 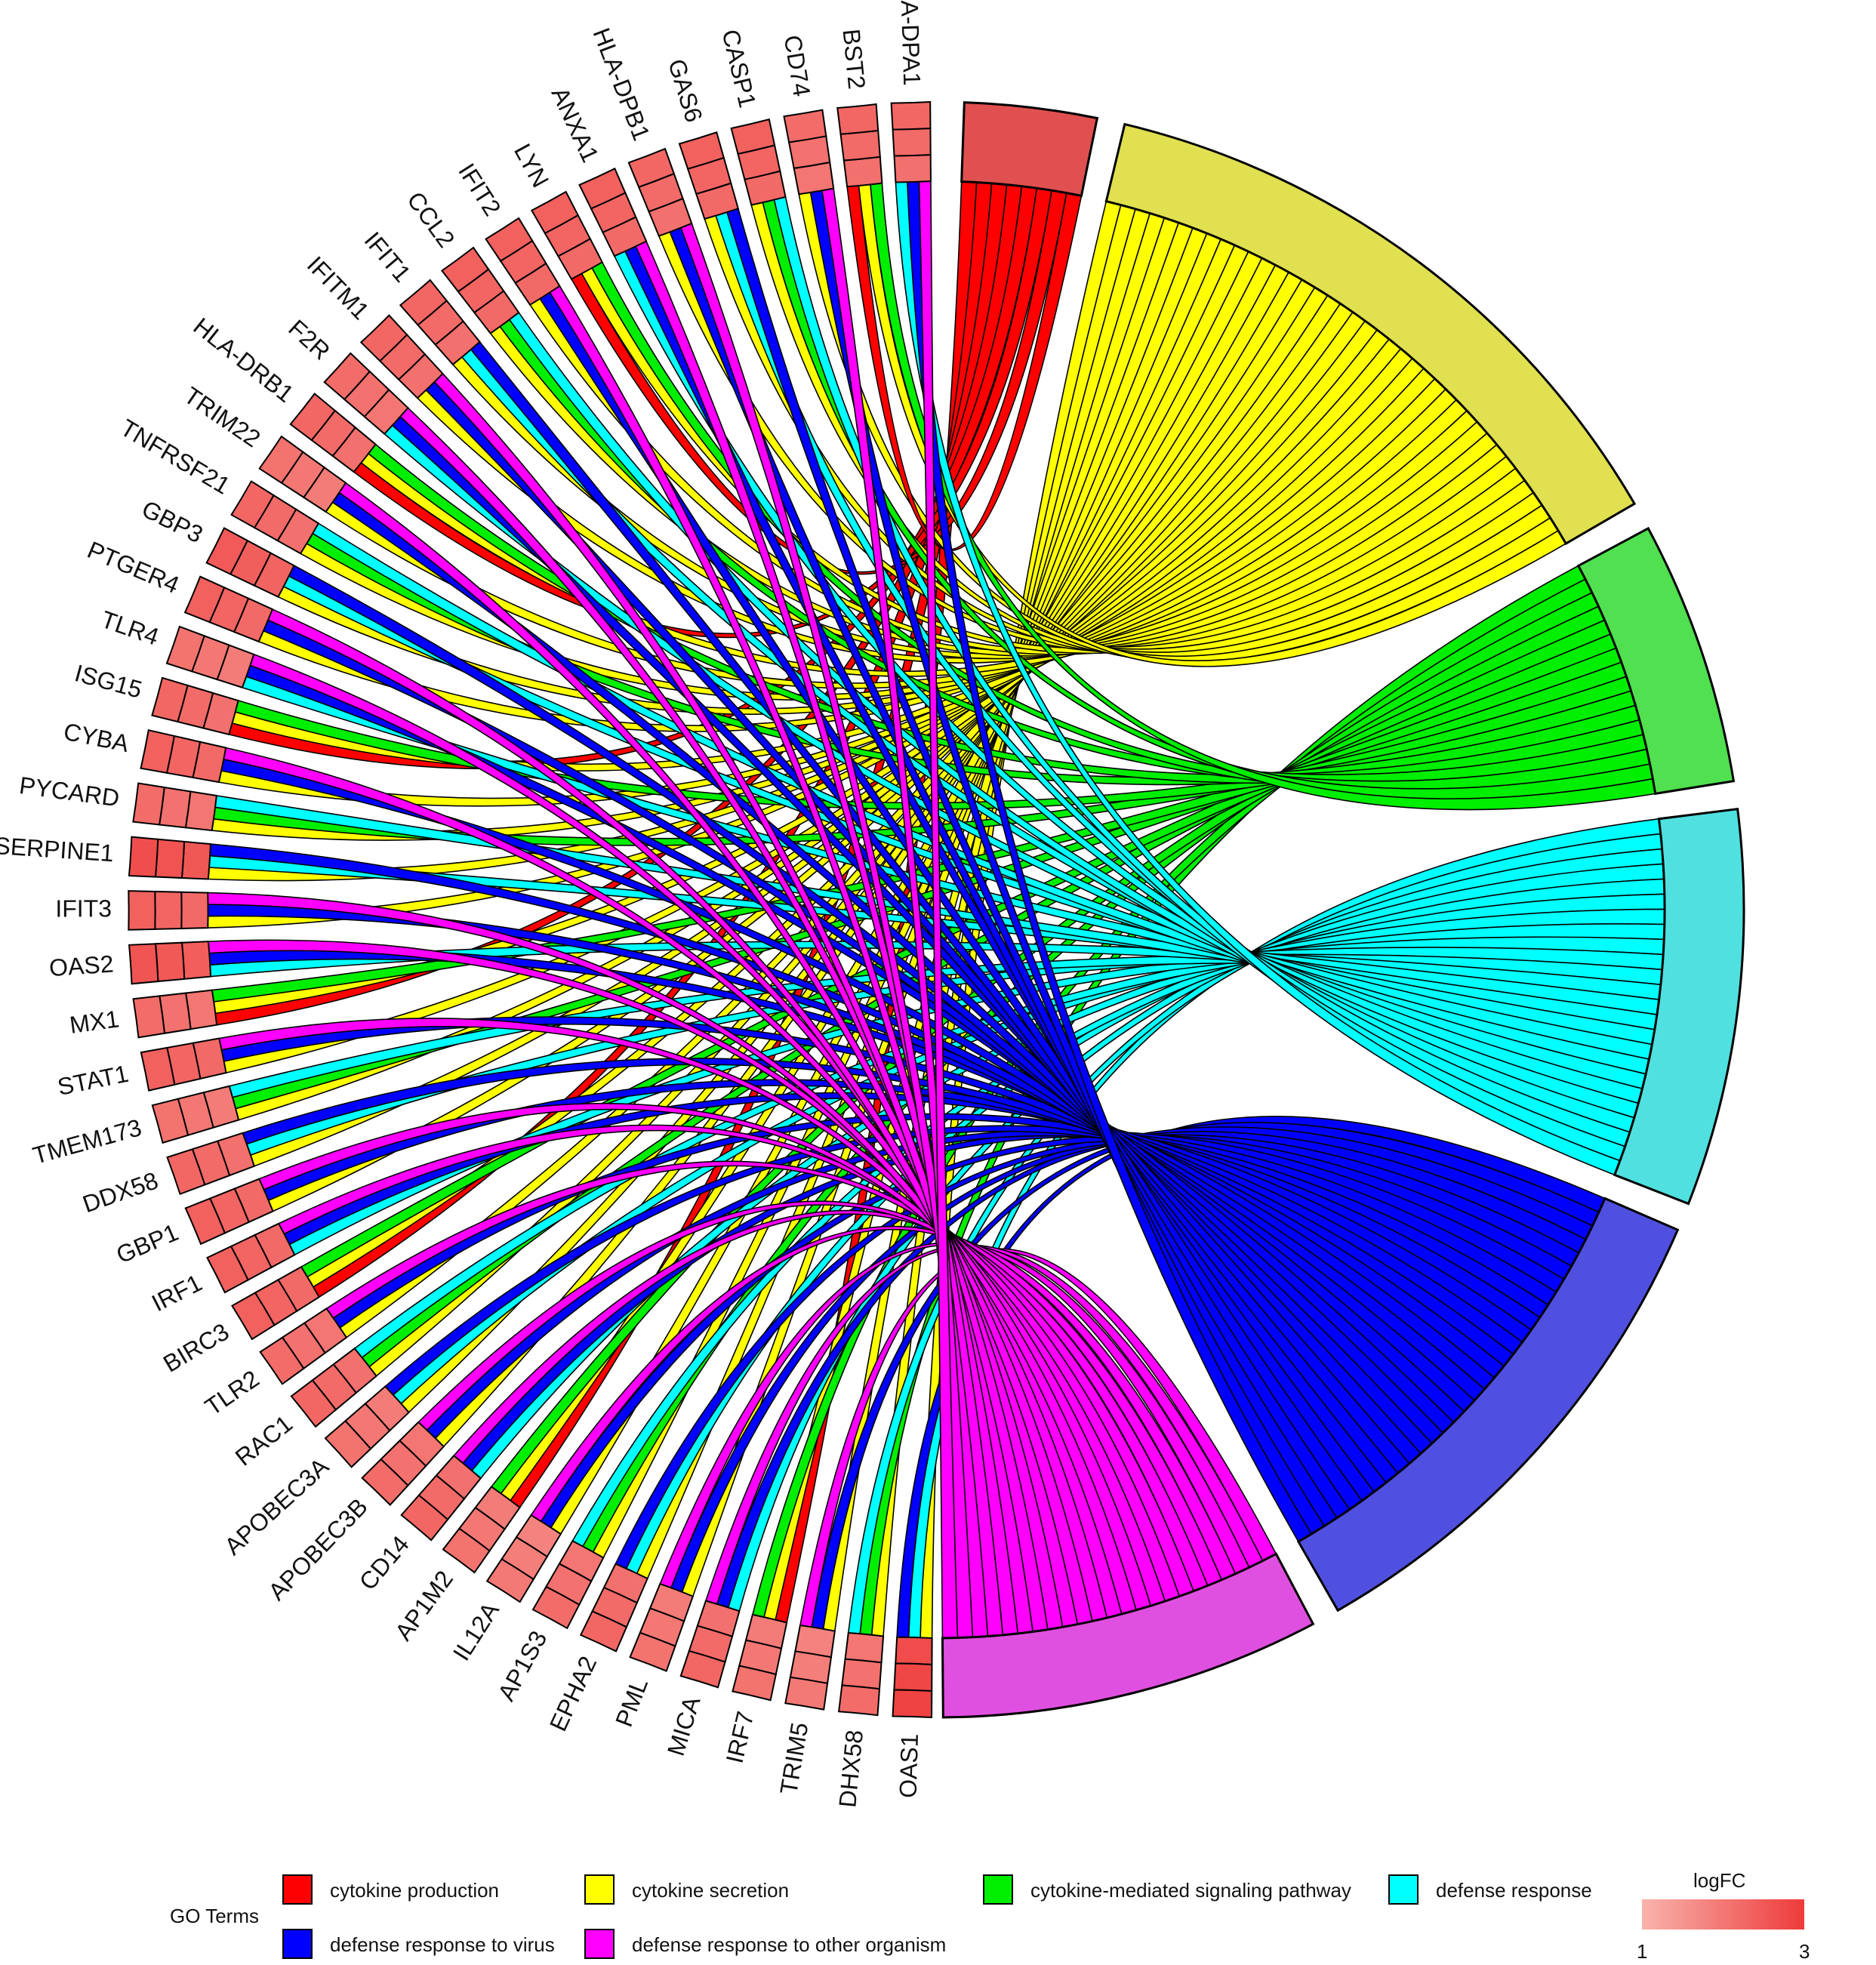 I want to click on legend-swatch-defense-response-to-other-organism, so click(x=599, y=1944).